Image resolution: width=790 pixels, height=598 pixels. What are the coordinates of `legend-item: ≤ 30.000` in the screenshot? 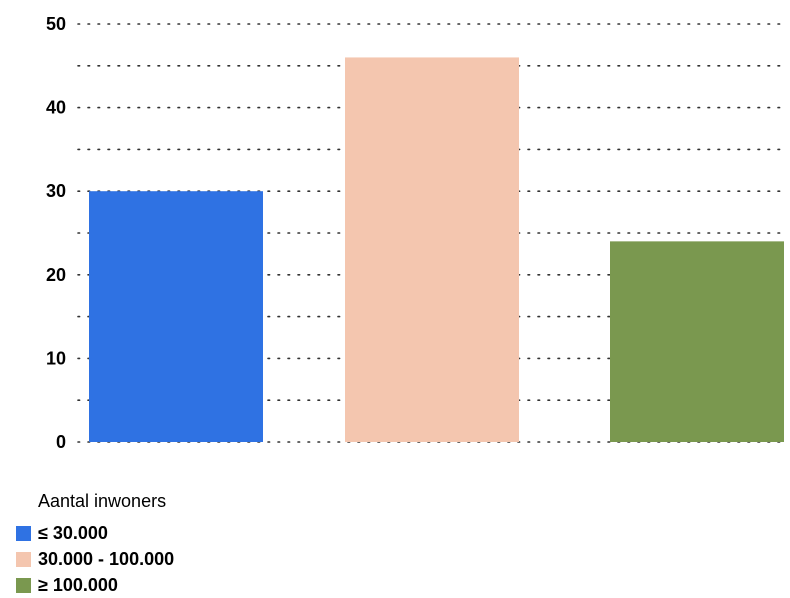 It's located at (95, 533).